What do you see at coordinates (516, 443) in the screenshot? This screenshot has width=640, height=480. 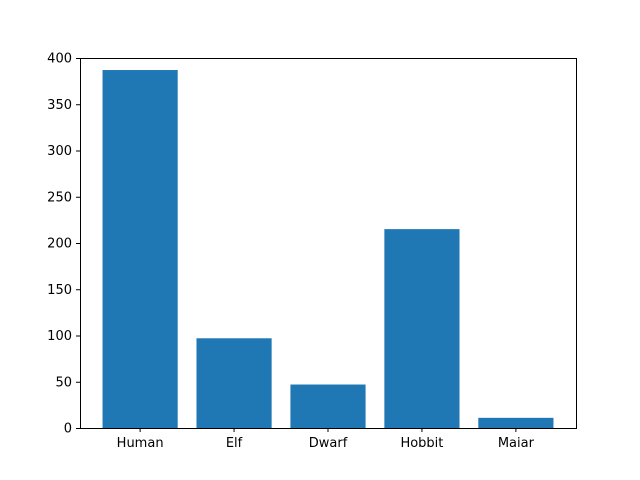 I see `x-tick-label-maiar: Maiar` at bounding box center [516, 443].